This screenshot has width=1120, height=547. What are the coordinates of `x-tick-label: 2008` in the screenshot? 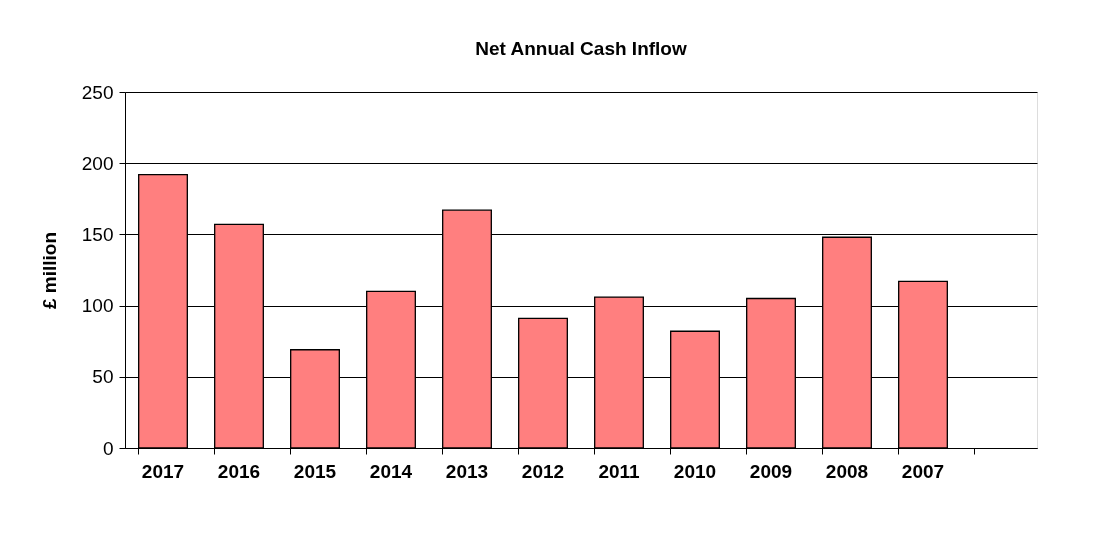 It's located at (847, 471).